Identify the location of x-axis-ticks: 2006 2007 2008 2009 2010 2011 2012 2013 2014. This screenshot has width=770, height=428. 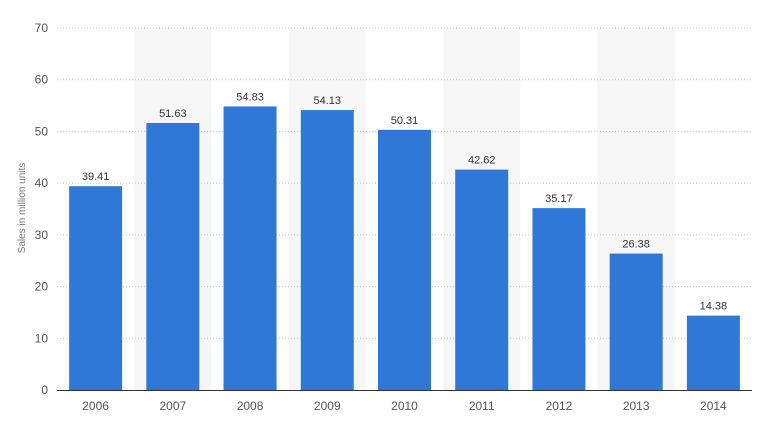
(404, 406).